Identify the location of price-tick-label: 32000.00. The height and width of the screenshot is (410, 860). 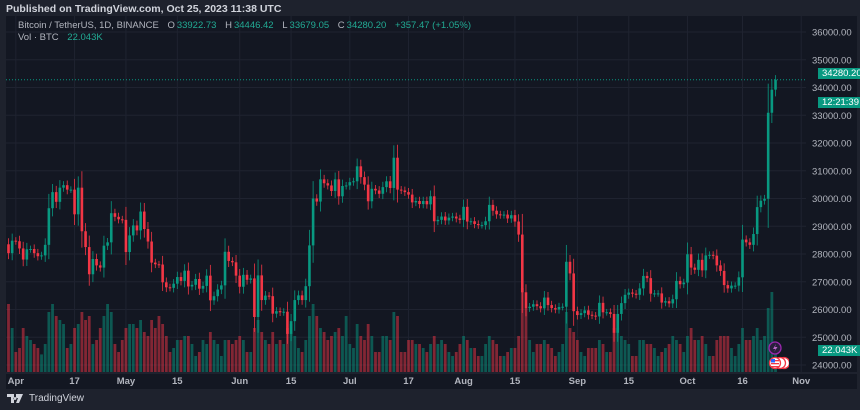
(832, 144).